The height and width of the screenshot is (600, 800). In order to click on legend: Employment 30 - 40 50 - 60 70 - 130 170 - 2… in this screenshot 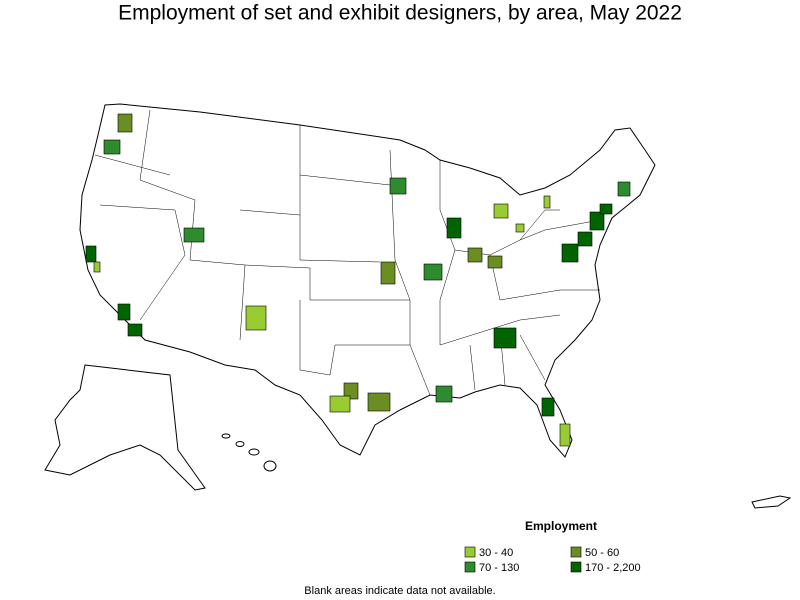, I will do `click(552, 546)`.